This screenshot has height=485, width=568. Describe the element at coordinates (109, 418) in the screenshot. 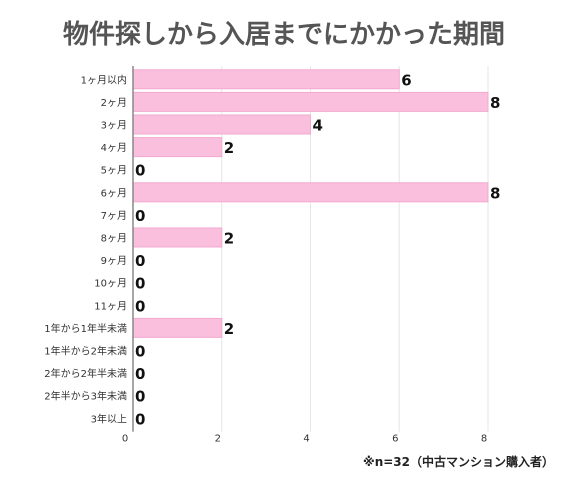

I see `category-label: 3年以上` at that location.